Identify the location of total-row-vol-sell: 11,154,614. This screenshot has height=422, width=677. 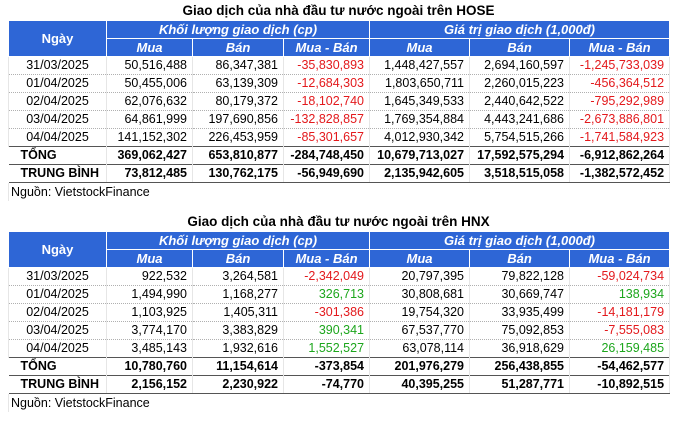
(238, 366).